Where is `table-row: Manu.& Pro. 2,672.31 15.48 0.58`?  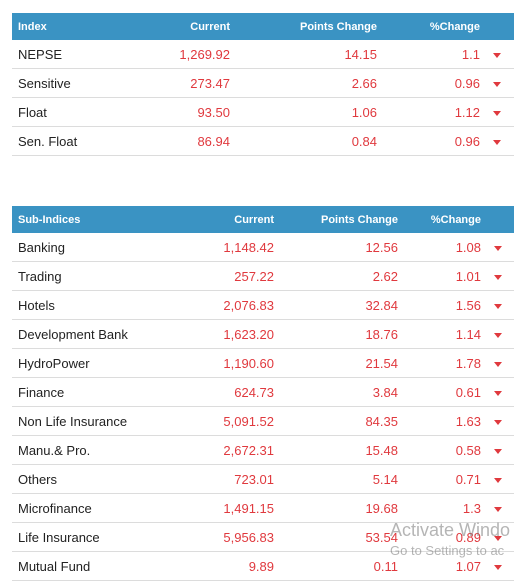 table-row: Manu.& Pro. 2,672.31 15.48 0.58 is located at coordinates (263, 450).